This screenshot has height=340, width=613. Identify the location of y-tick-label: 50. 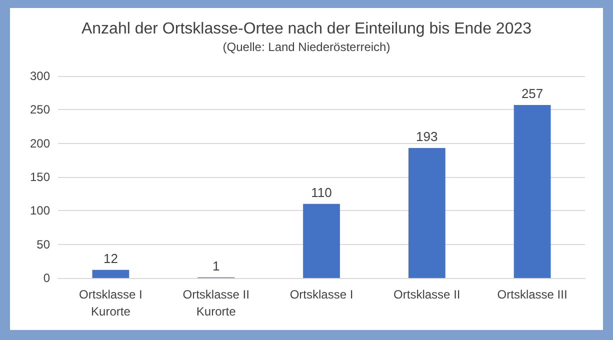
(43, 244).